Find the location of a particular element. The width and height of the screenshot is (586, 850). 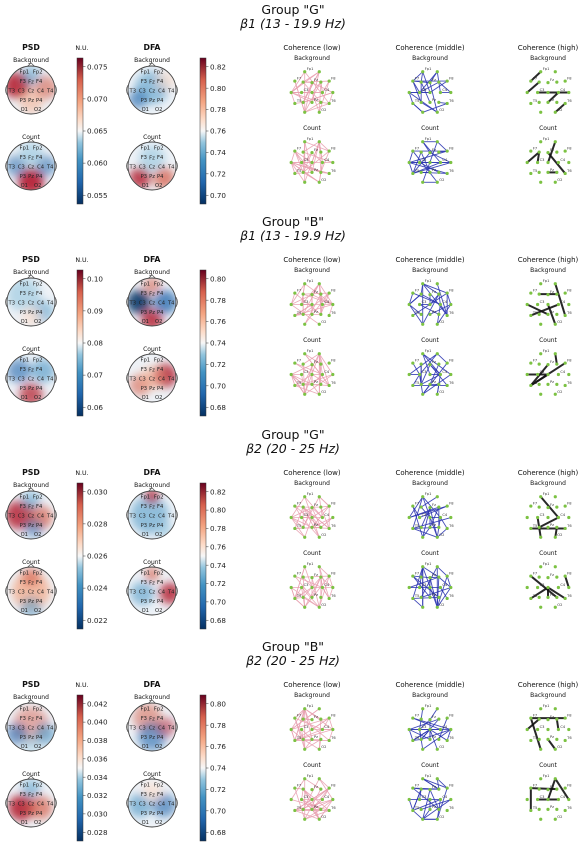

colorbar-tick-label: 0.042 is located at coordinates (97, 703).